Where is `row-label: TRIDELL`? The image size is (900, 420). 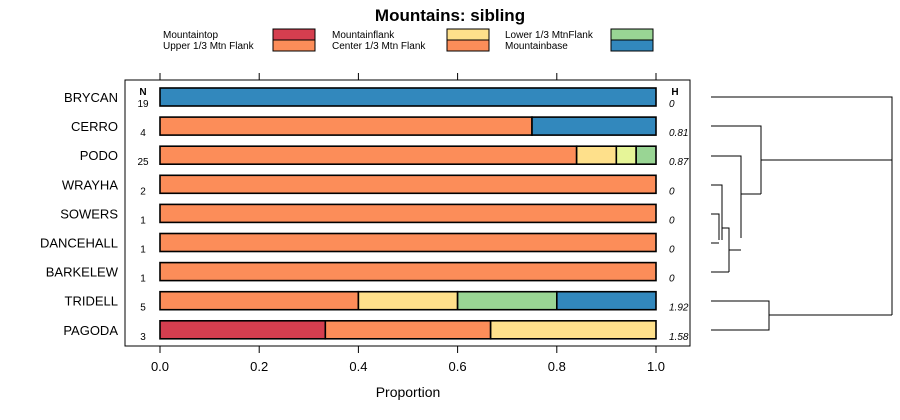
row-label: TRIDELL is located at coordinates (91, 301).